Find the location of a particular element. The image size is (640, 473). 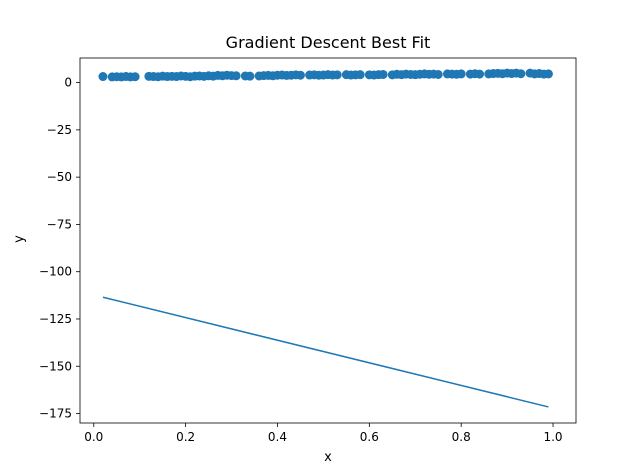

y-axis-label: y is located at coordinates (19, 239).